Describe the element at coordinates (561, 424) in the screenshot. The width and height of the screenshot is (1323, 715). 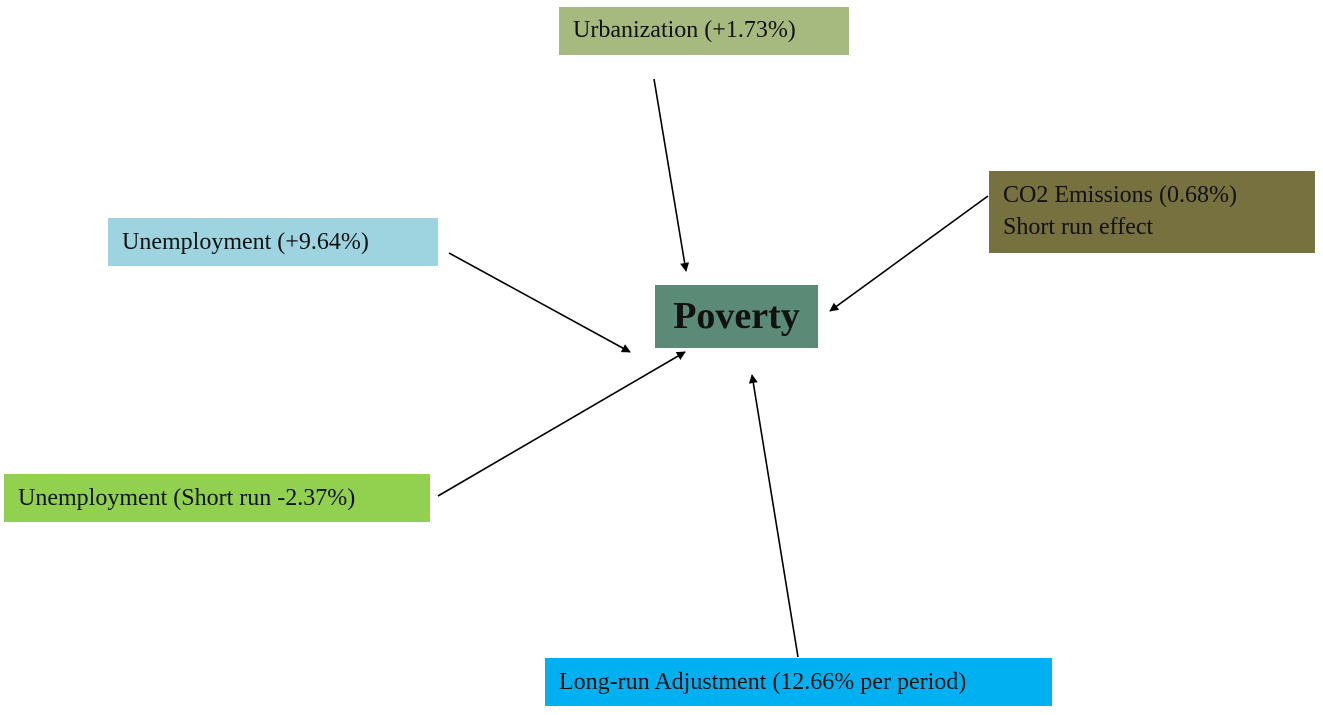
I see `arrow-unemp2-to-poverty` at that location.